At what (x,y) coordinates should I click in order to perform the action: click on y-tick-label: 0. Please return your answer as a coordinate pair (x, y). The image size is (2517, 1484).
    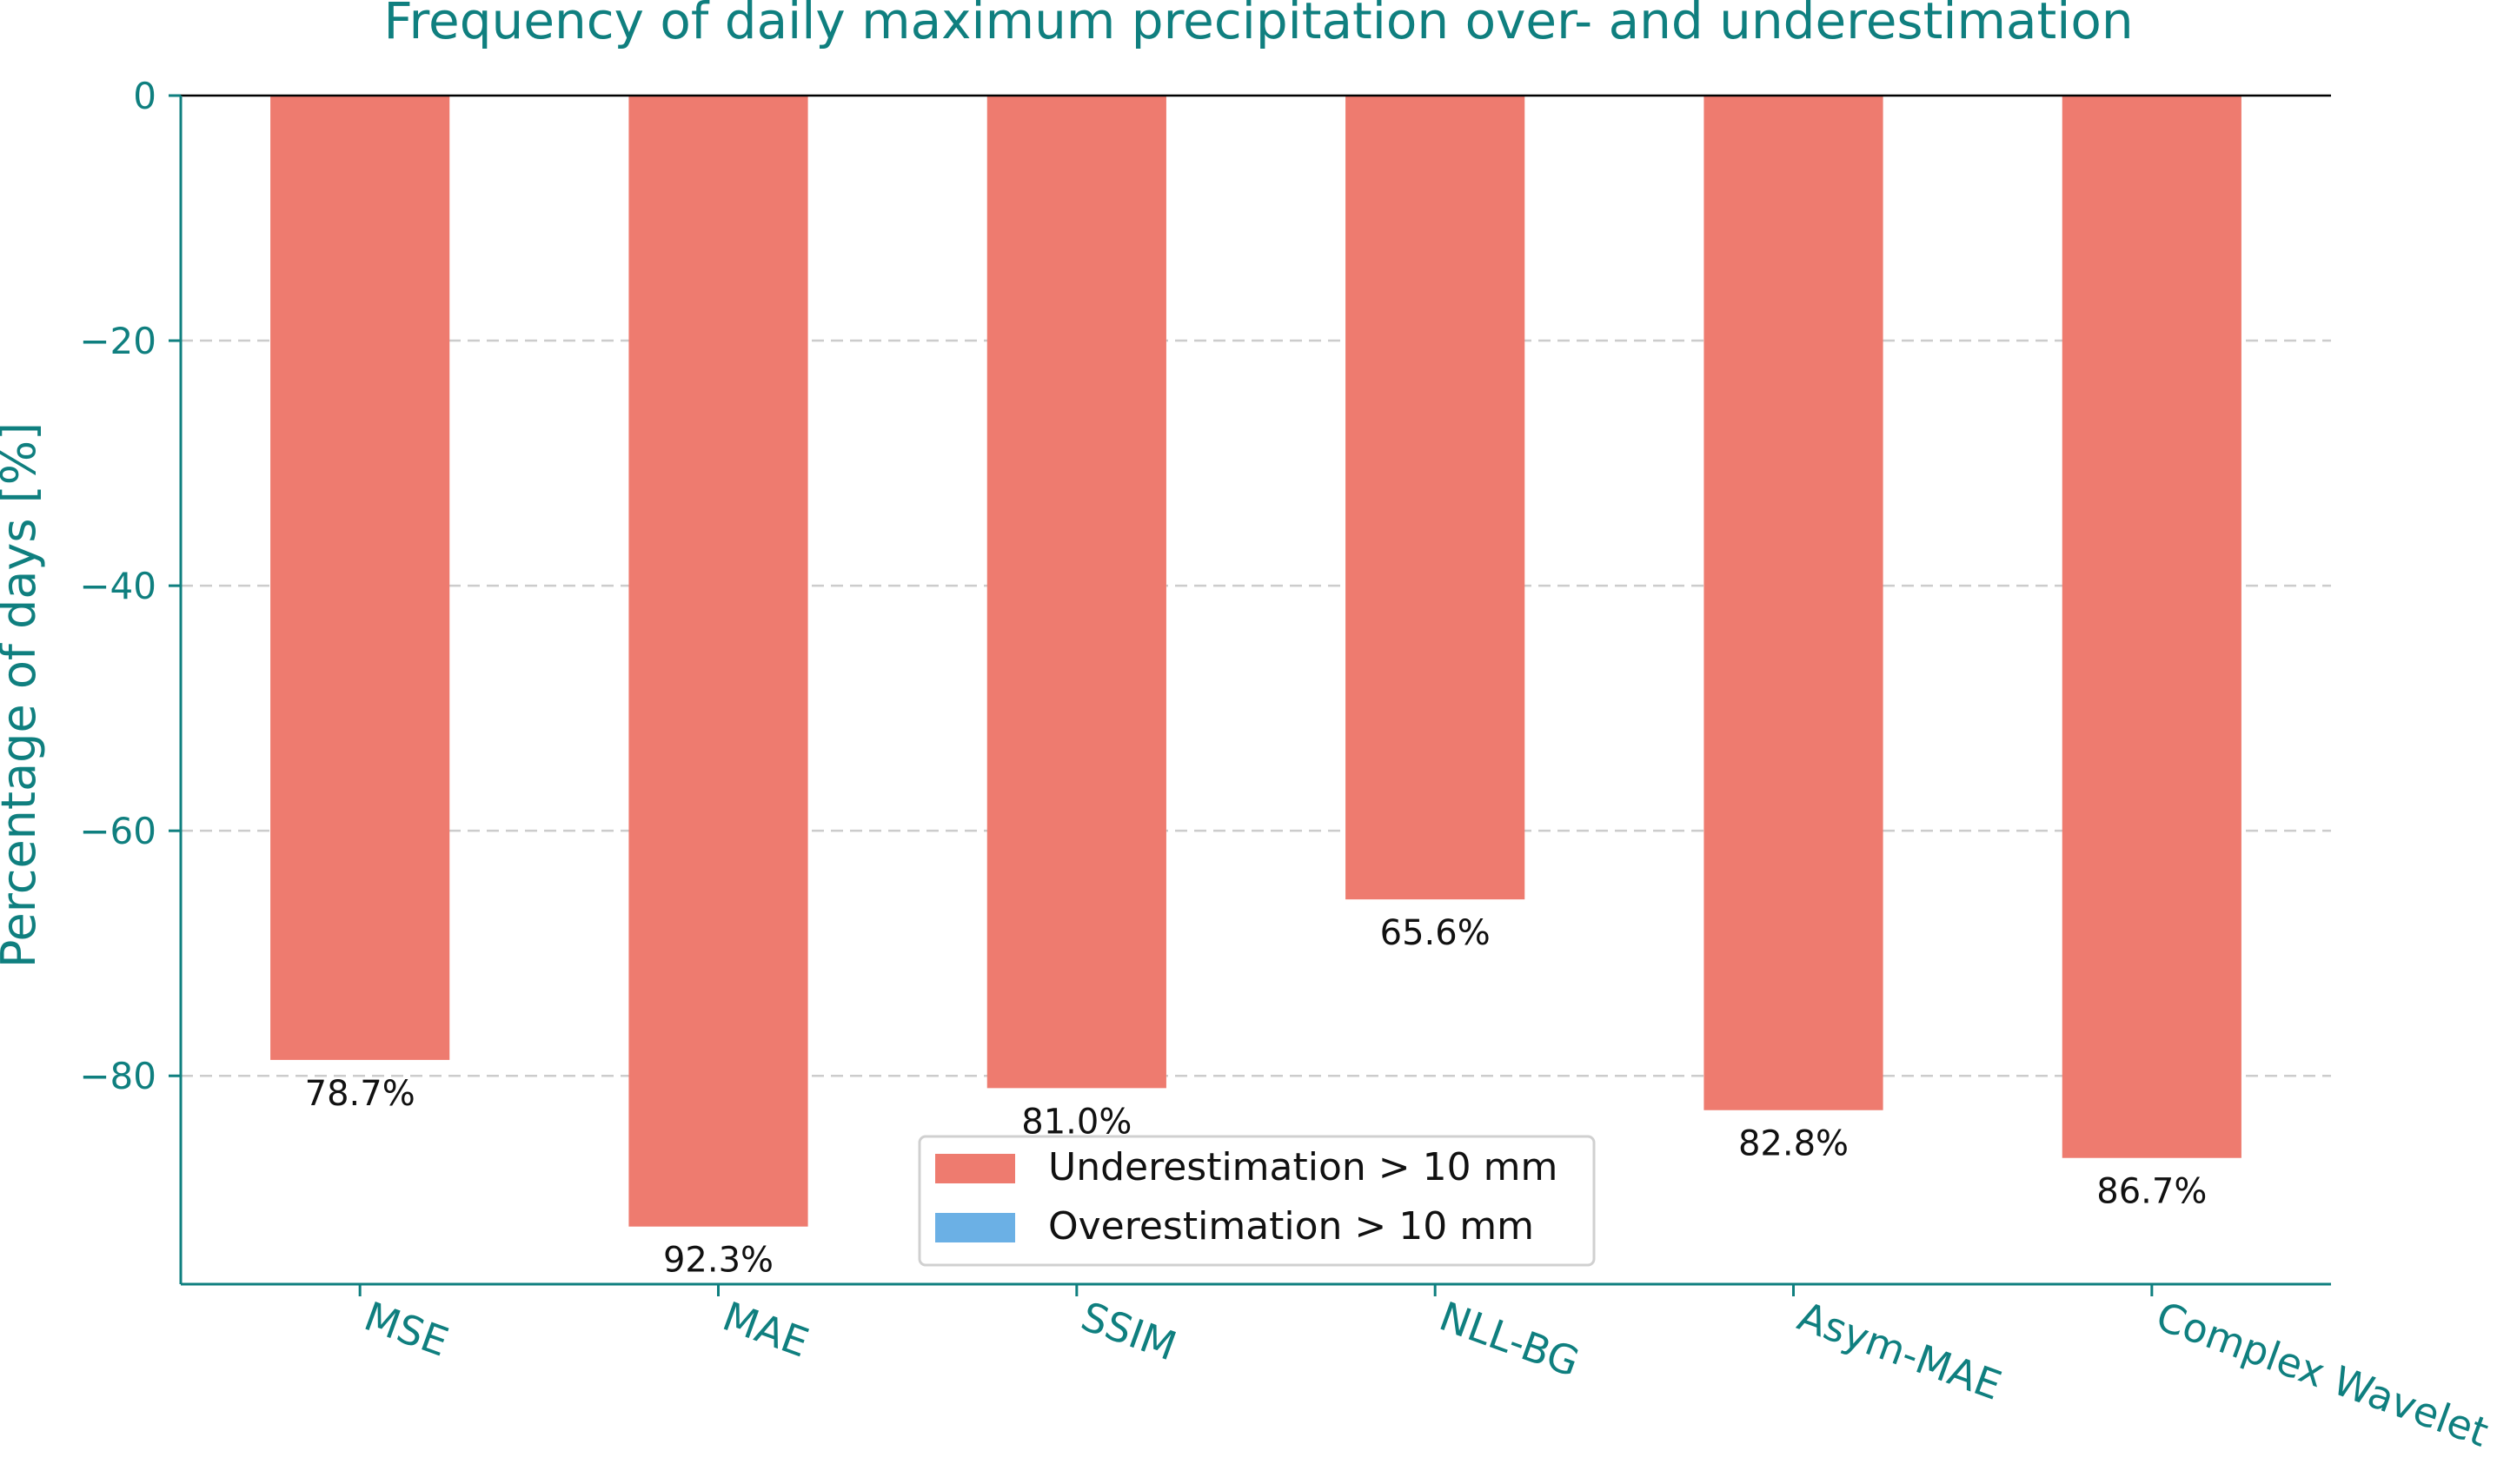
    Looking at the image, I should click on (144, 96).